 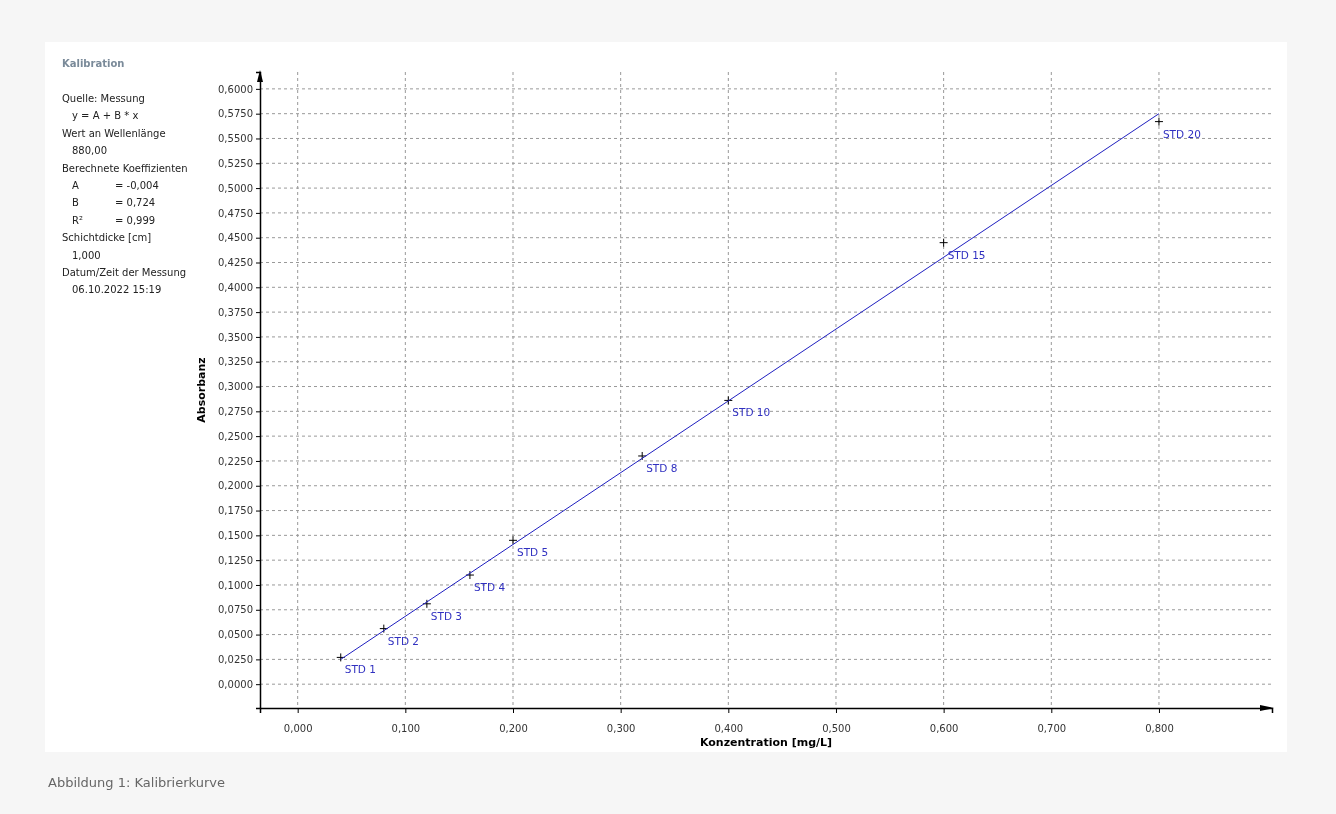 What do you see at coordinates (89, 151) in the screenshot?
I see `text: 880,00` at bounding box center [89, 151].